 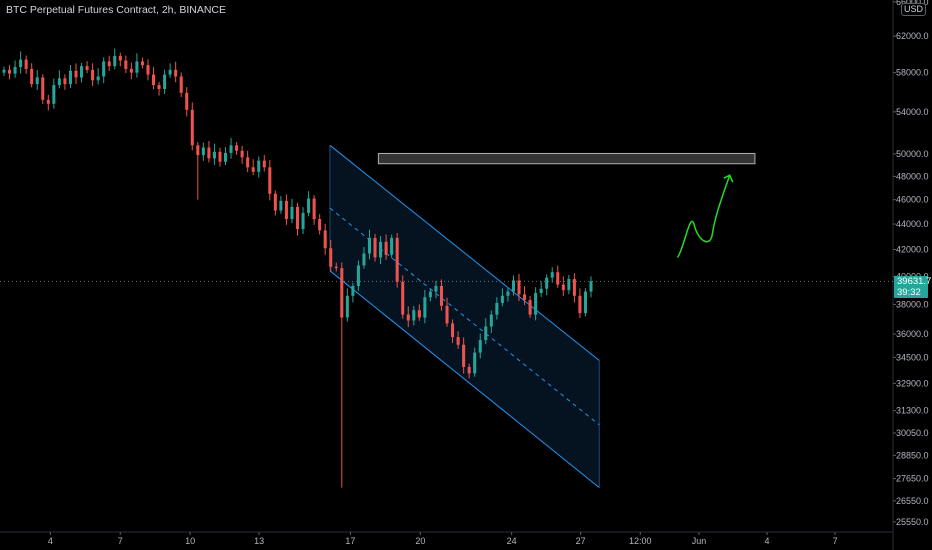 I want to click on time-tick-label: 7, so click(x=835, y=541).